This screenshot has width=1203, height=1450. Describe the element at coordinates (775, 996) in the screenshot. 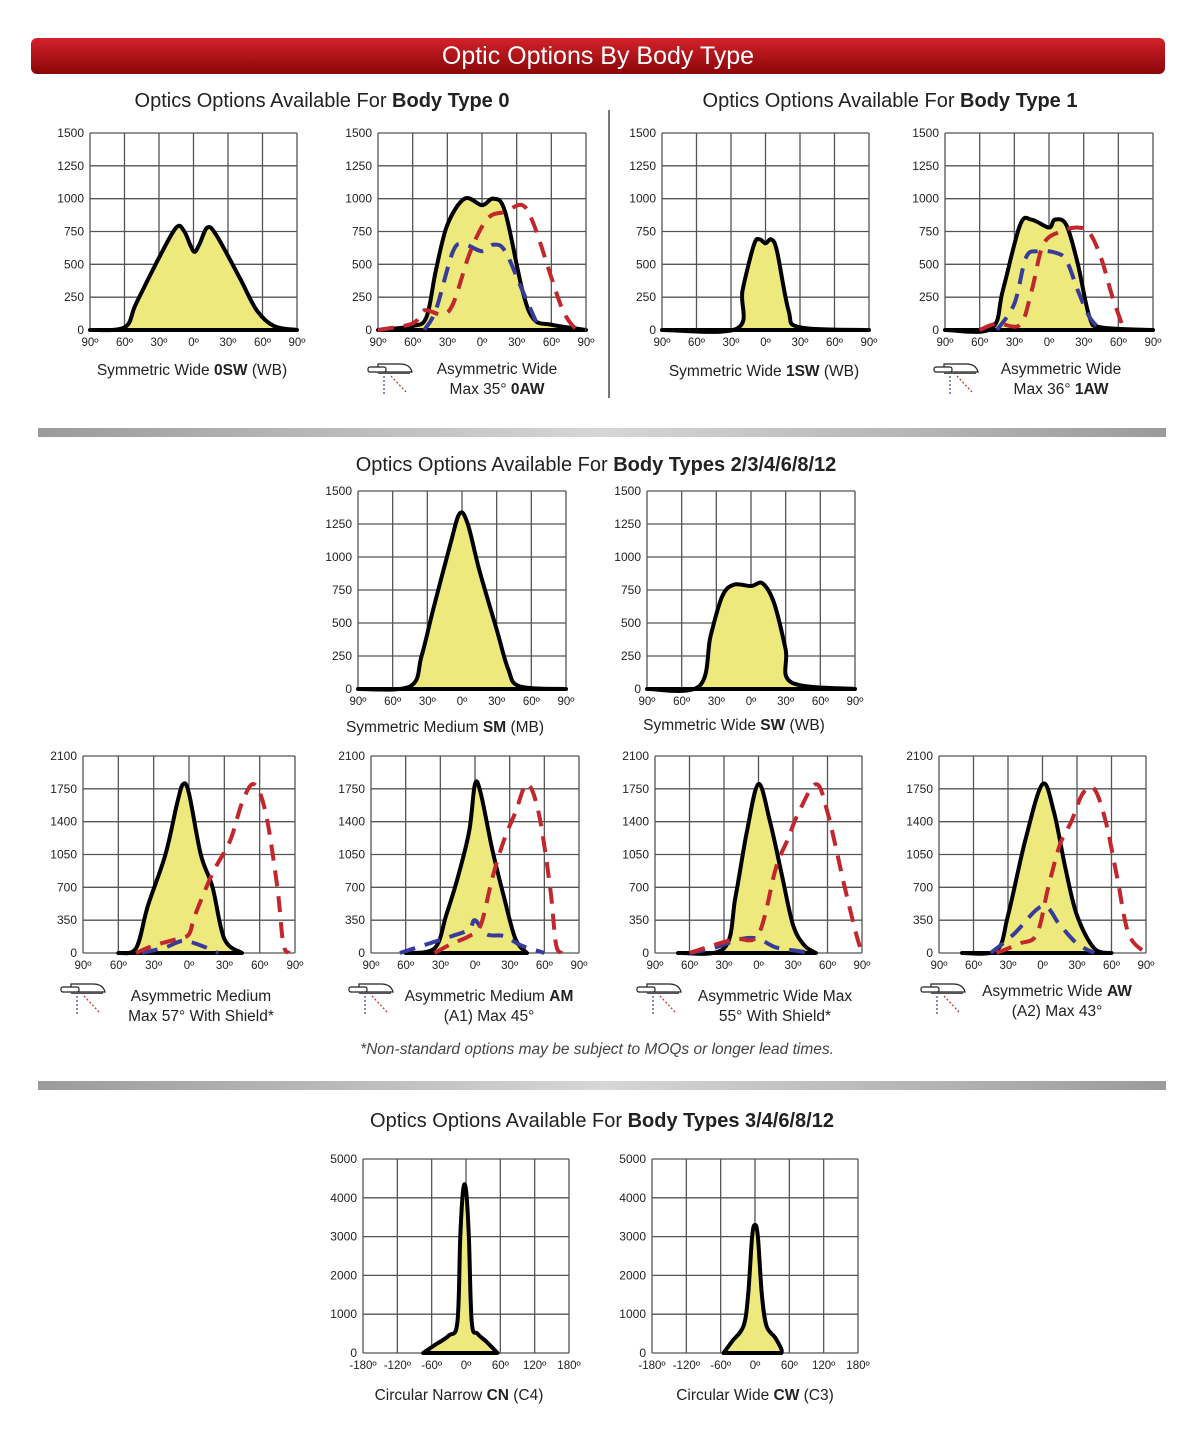

I see `chart-caption: Asymmetric Wide Max` at that location.